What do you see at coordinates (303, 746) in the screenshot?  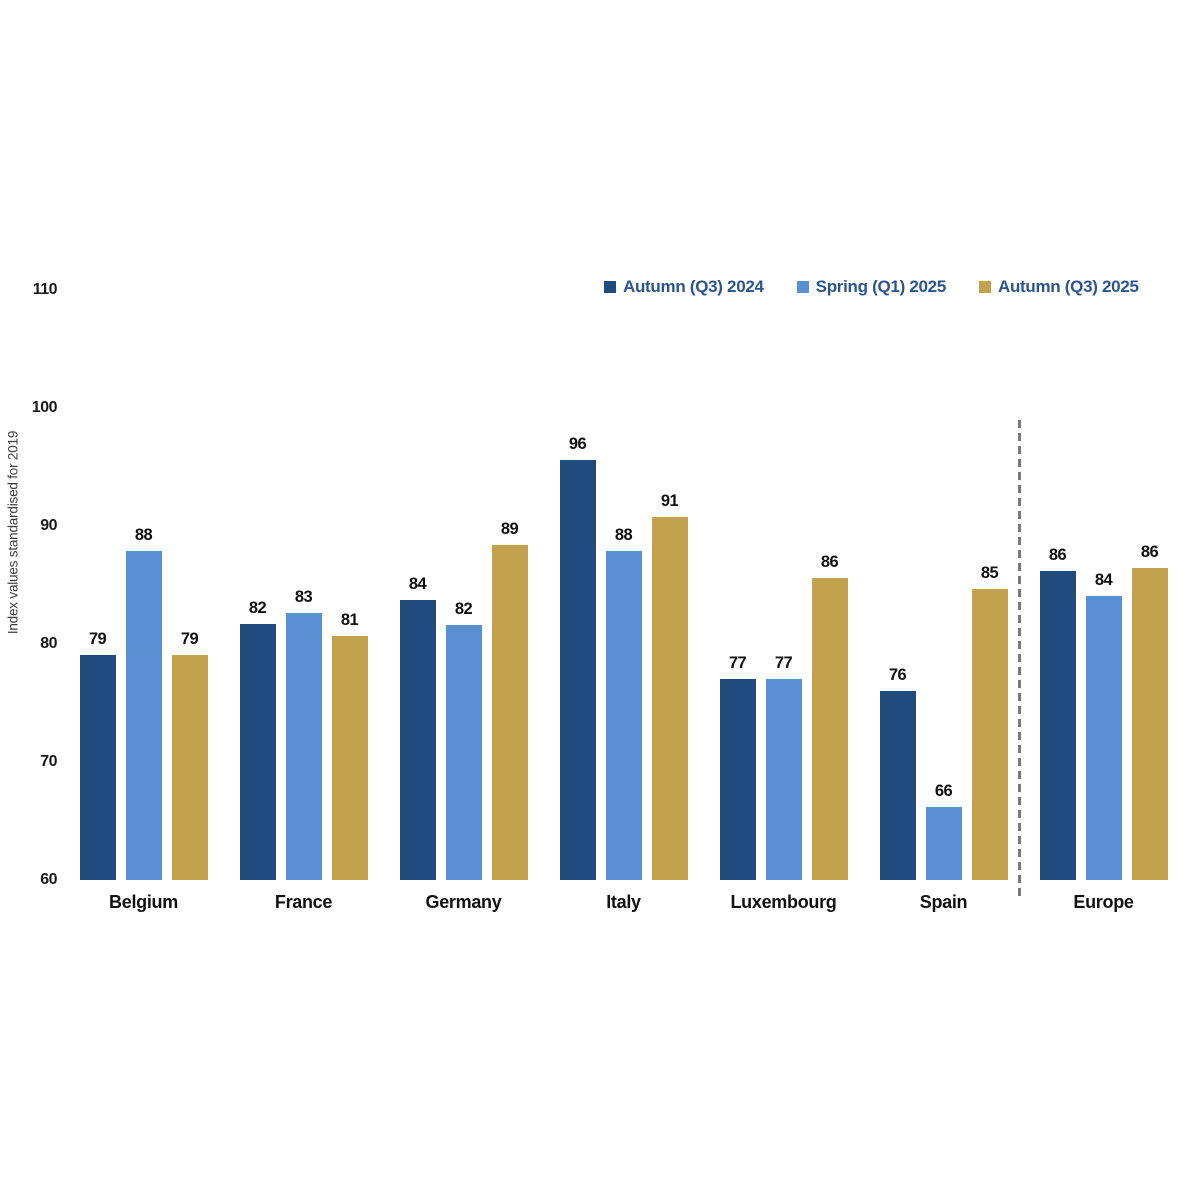 I see `bar-france-series2` at bounding box center [303, 746].